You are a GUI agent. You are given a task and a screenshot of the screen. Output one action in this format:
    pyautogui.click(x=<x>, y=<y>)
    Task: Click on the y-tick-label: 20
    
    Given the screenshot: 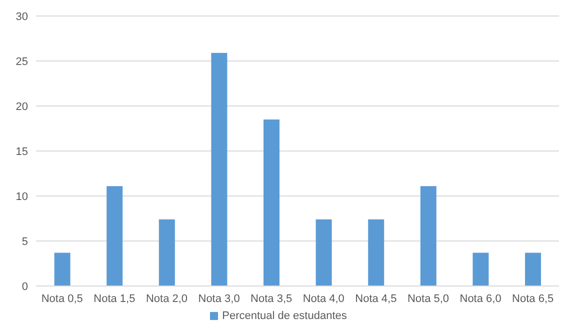 What is the action you would take?
    pyautogui.click(x=22, y=106)
    